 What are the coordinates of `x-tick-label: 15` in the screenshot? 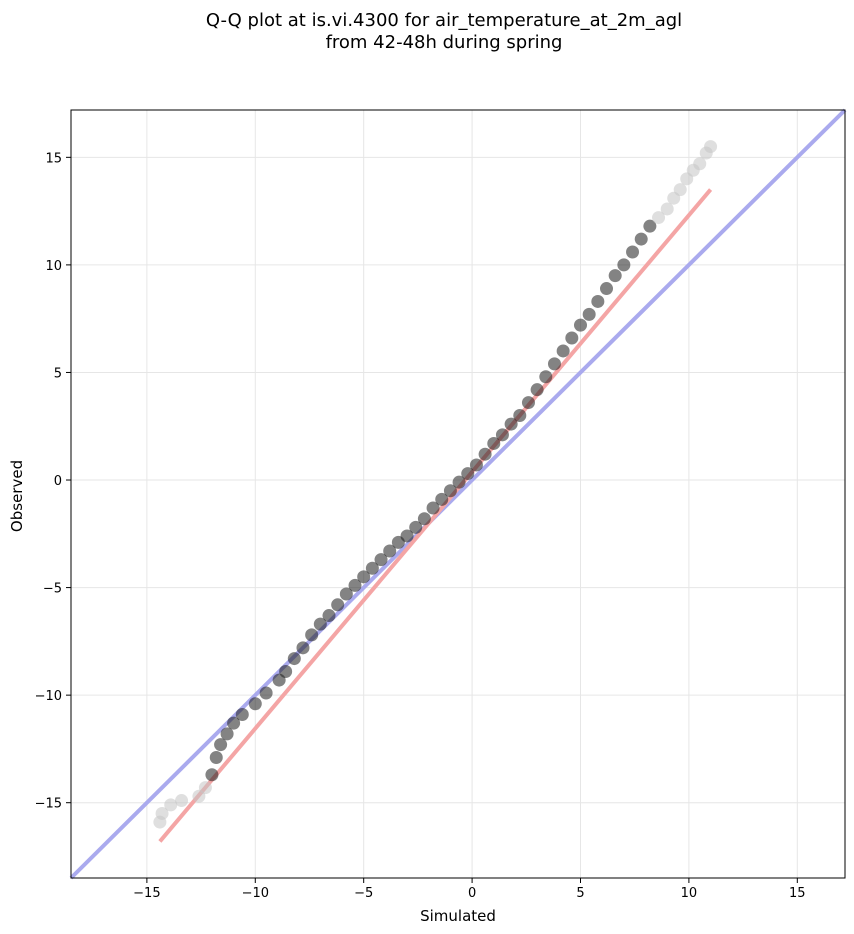 It's located at (797, 893).